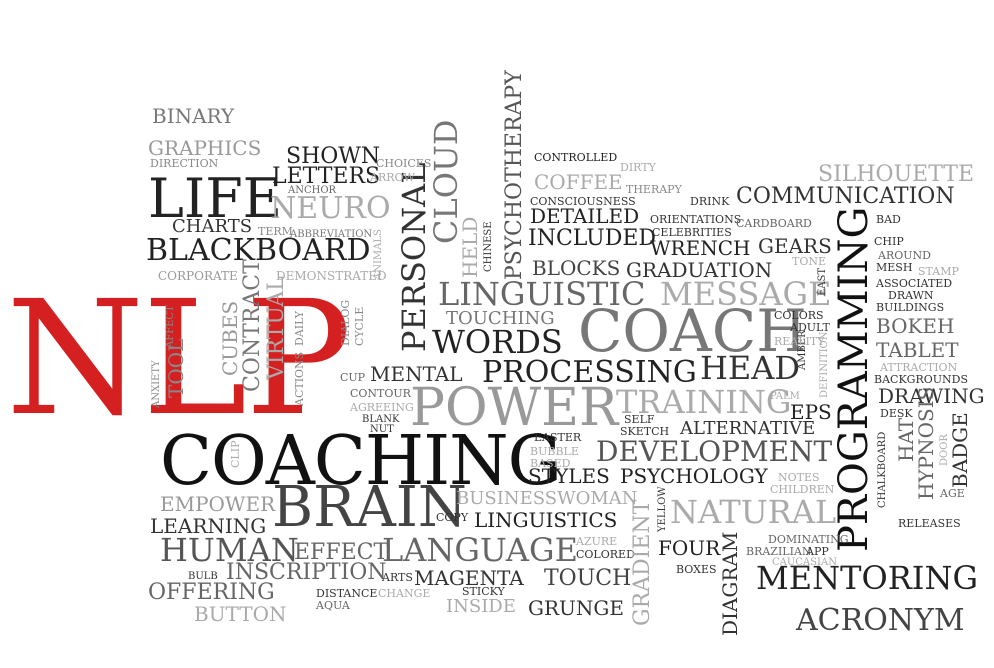  I want to click on word-styles: STYLES, so click(569, 476).